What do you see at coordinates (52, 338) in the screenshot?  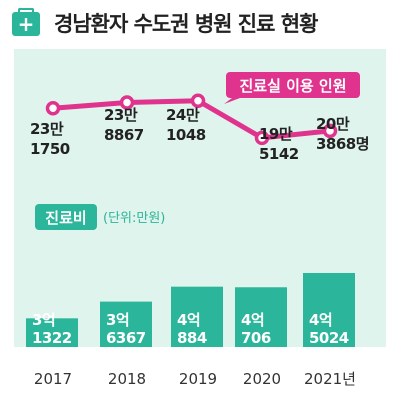 I see `bar-label-bottom-0: 1322` at bounding box center [52, 338].